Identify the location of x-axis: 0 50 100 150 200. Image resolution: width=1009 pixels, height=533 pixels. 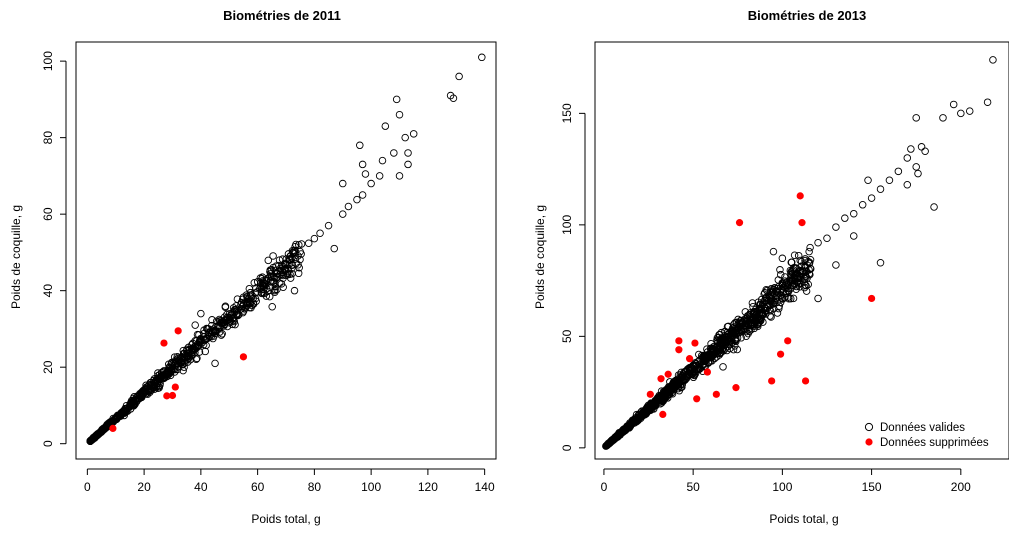
(786, 481).